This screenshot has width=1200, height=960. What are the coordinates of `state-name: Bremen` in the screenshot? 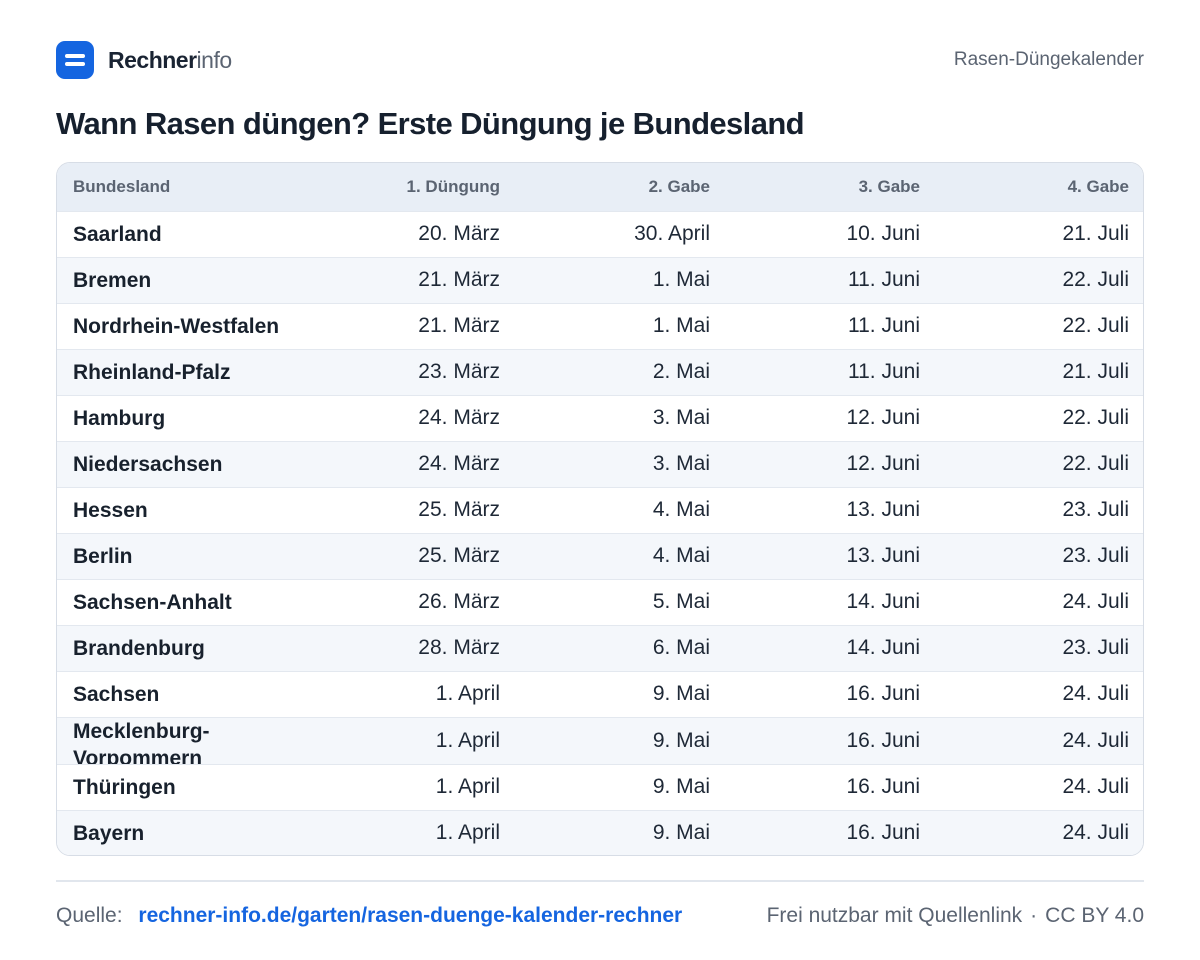 It's located at (112, 280).